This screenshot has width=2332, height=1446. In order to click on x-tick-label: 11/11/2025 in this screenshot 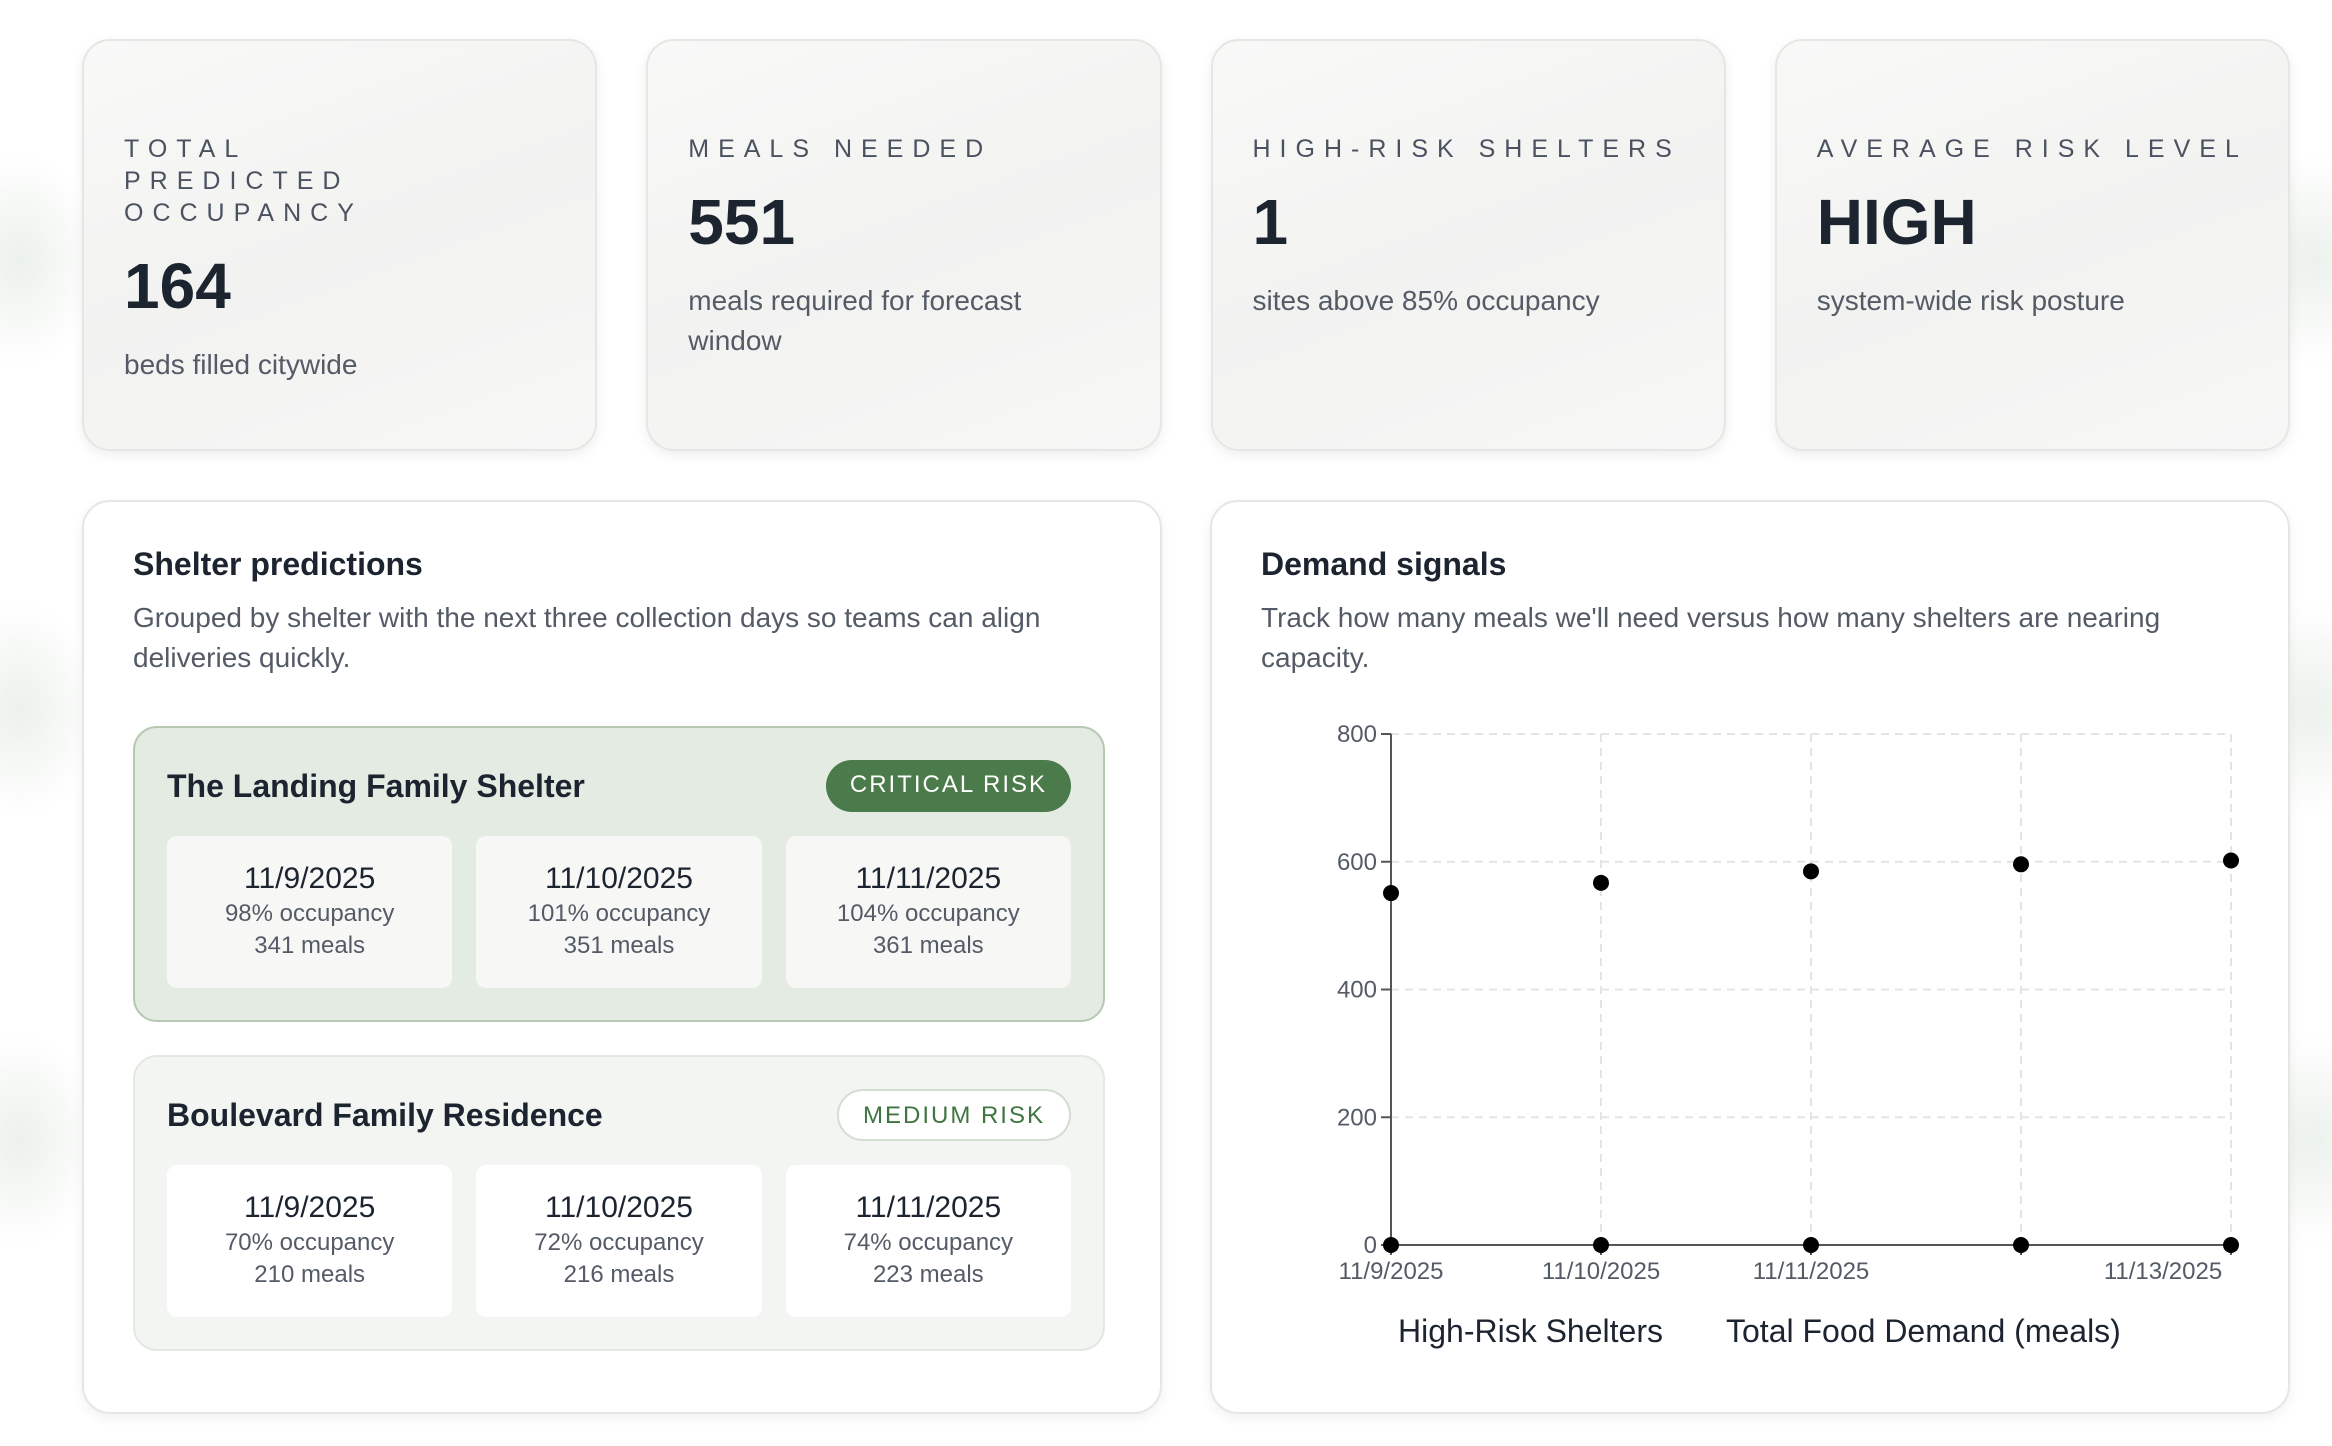, I will do `click(1811, 1271)`.